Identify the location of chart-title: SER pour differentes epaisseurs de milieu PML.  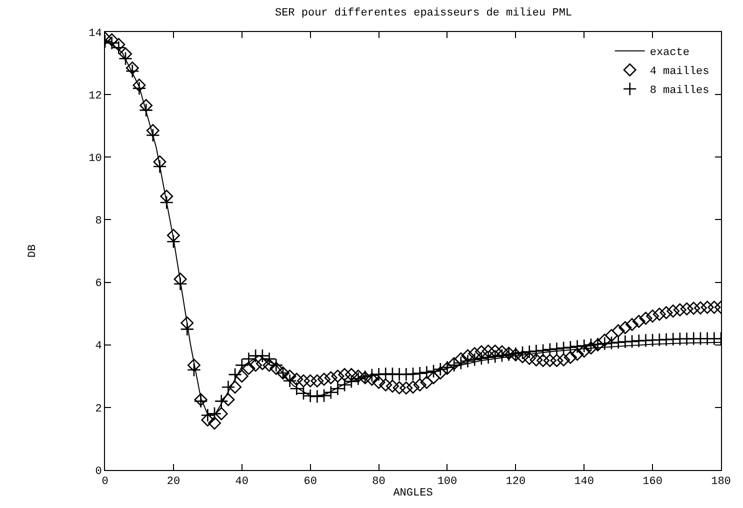
(423, 13).